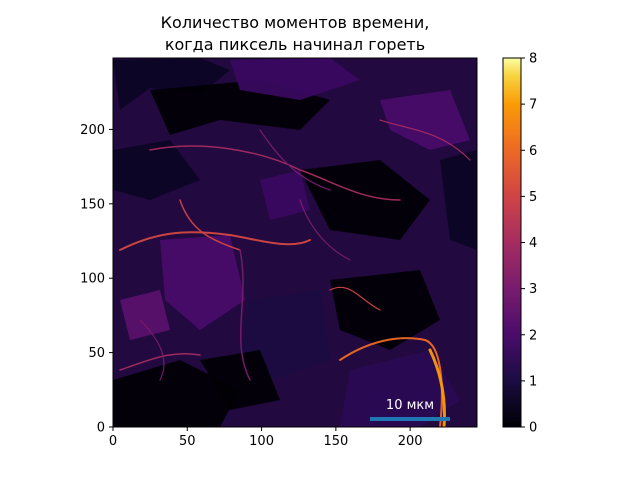  Describe the element at coordinates (533, 289) in the screenshot. I see `colorbar-tick-label: 3` at that location.